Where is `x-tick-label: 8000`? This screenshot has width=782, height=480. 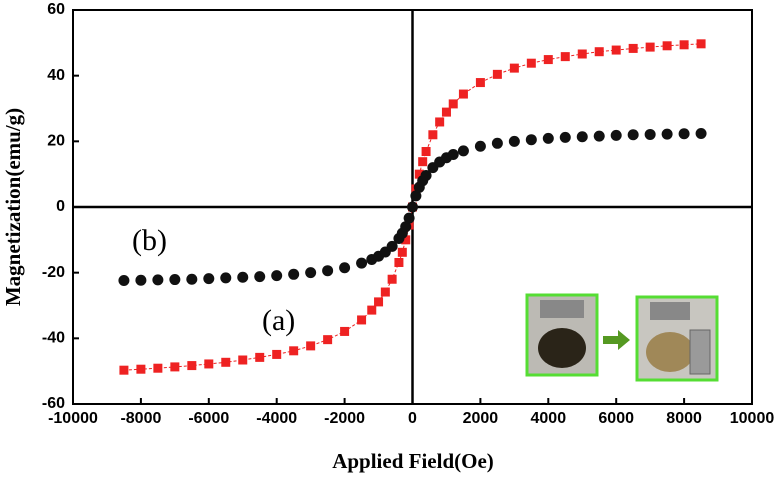
x-tick-label: 8000 is located at coordinates (684, 418).